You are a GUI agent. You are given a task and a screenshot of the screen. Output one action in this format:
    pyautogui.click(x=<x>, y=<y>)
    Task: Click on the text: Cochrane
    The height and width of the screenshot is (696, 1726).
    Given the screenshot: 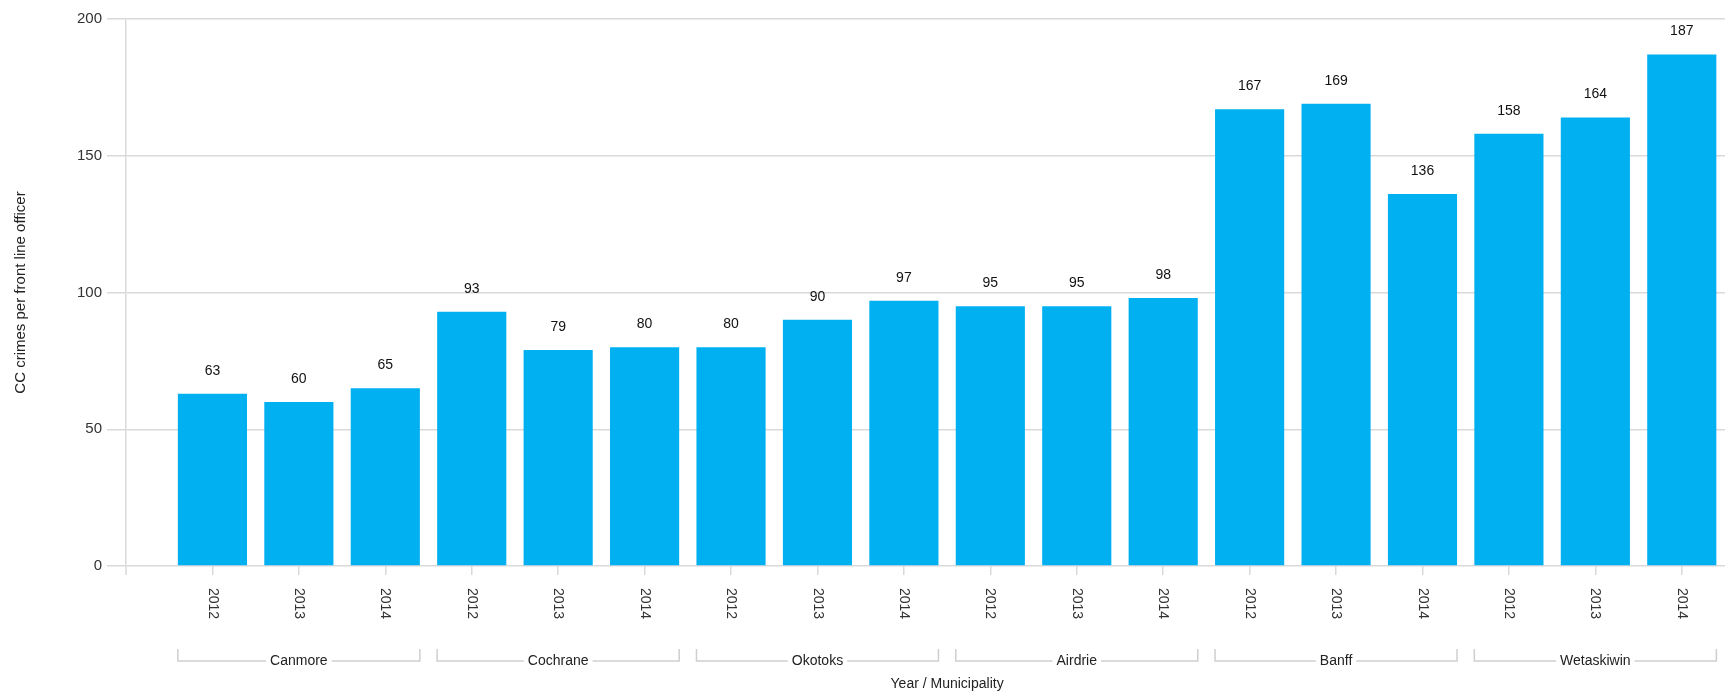 What is the action you would take?
    pyautogui.click(x=558, y=659)
    